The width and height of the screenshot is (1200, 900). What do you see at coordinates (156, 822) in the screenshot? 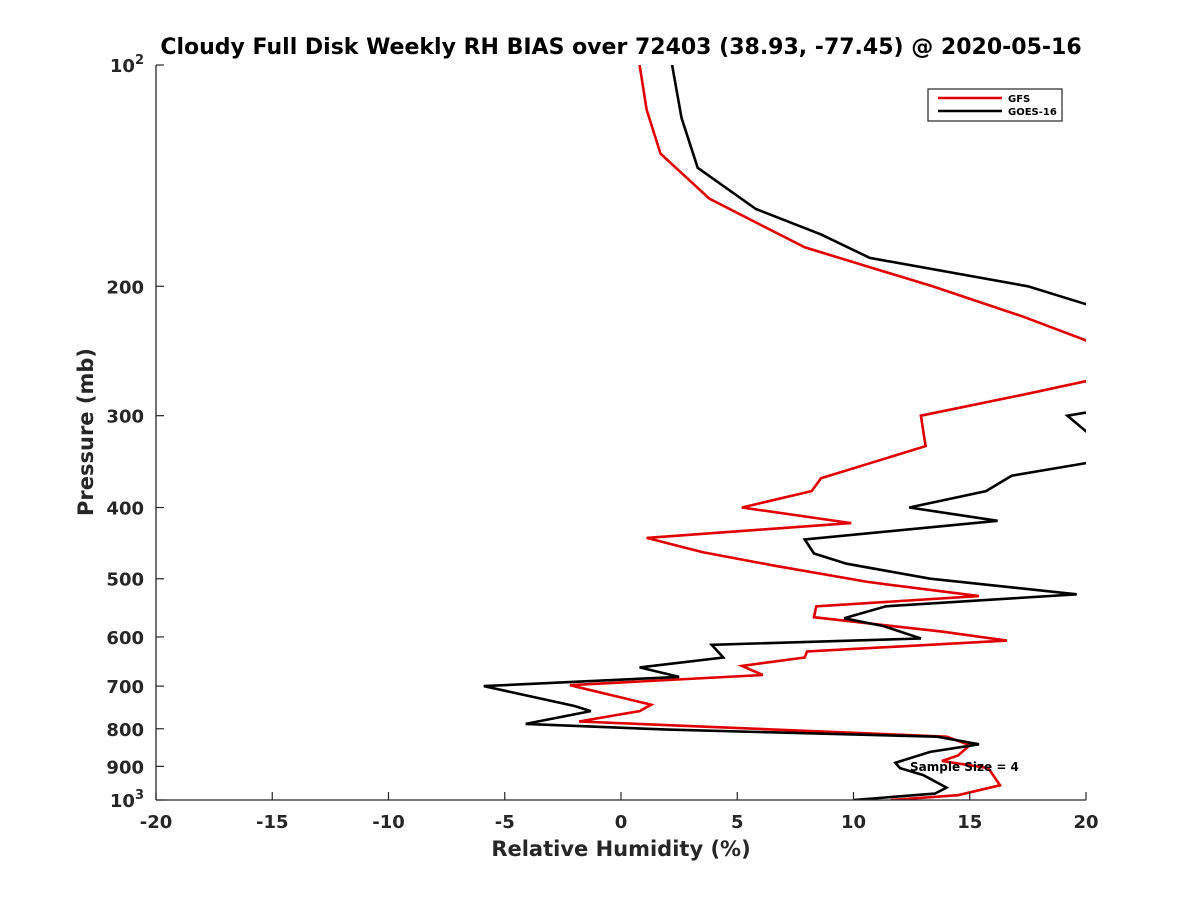
I see `x-tick-label: -20` at bounding box center [156, 822].